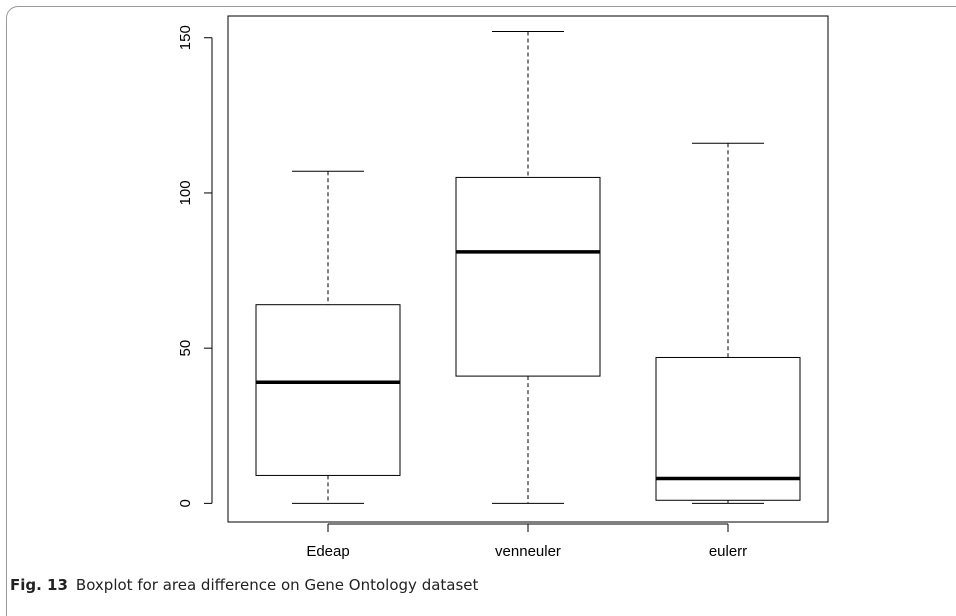 This screenshot has width=956, height=616. I want to click on box-eulerr, so click(728, 323).